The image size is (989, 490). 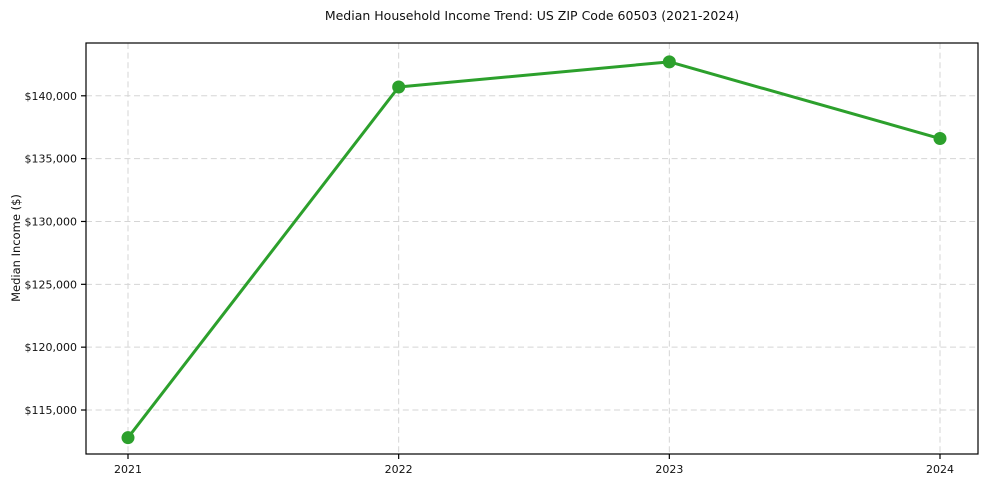 What do you see at coordinates (51, 410) in the screenshot?
I see `y-tick-label: $115,000` at bounding box center [51, 410].